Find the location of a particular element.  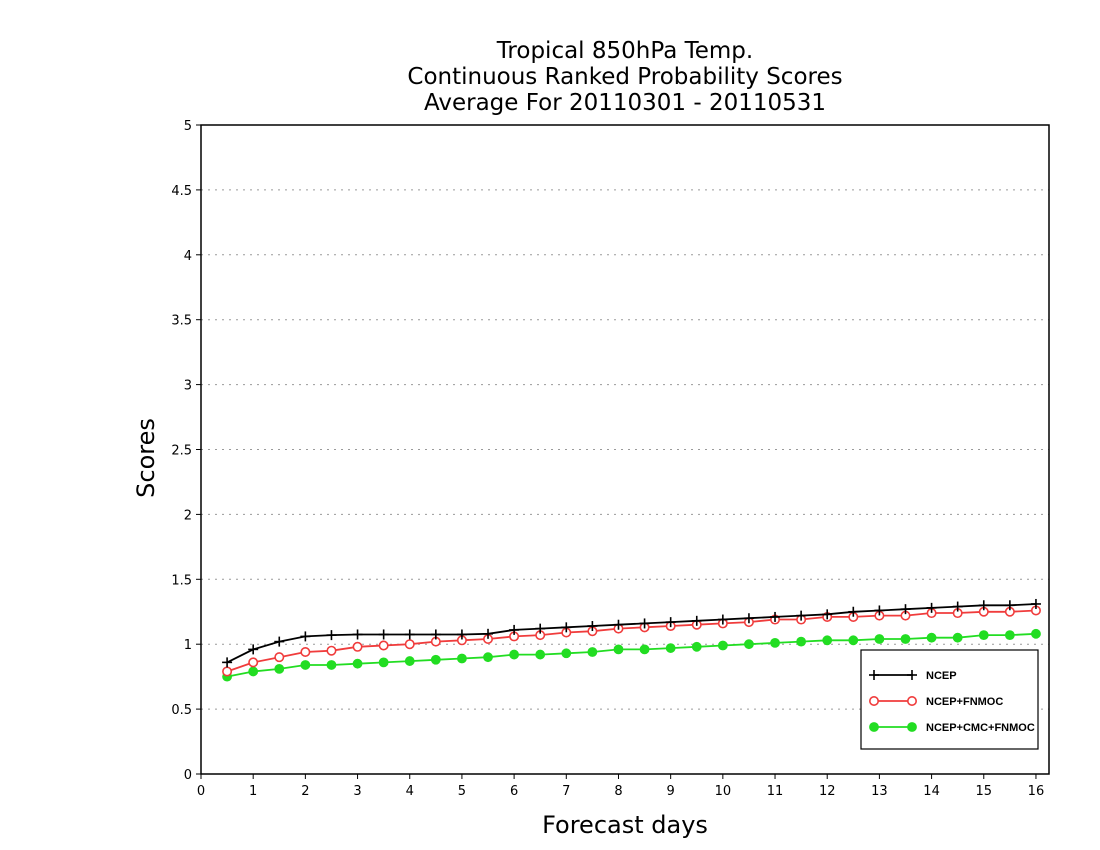

y-tick-label: 0.5 is located at coordinates (181, 710).